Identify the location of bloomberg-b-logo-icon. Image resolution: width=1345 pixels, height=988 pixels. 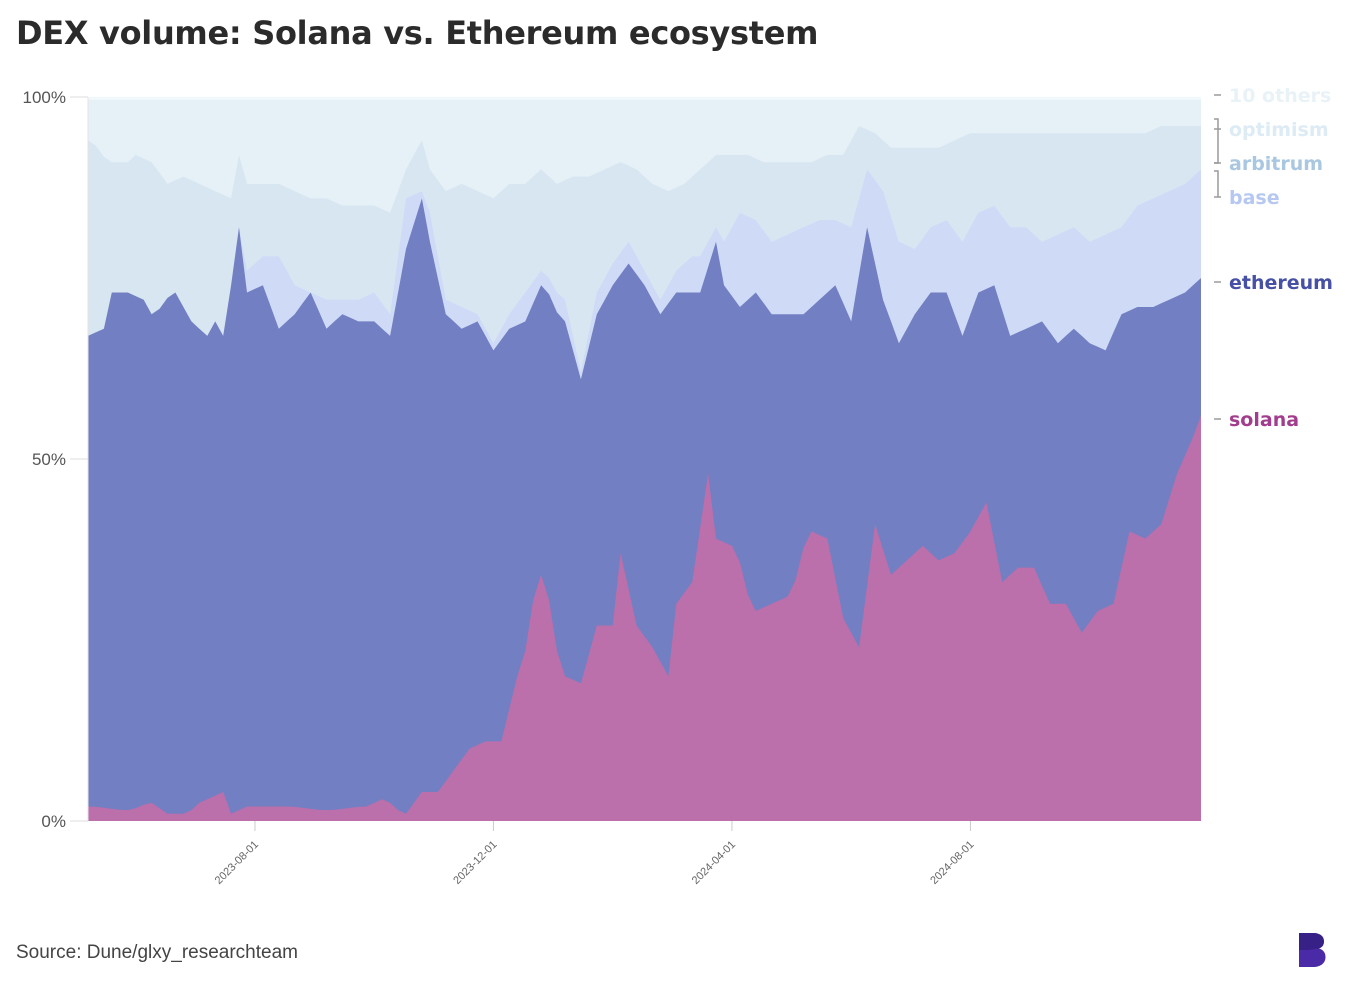
(1312, 952).